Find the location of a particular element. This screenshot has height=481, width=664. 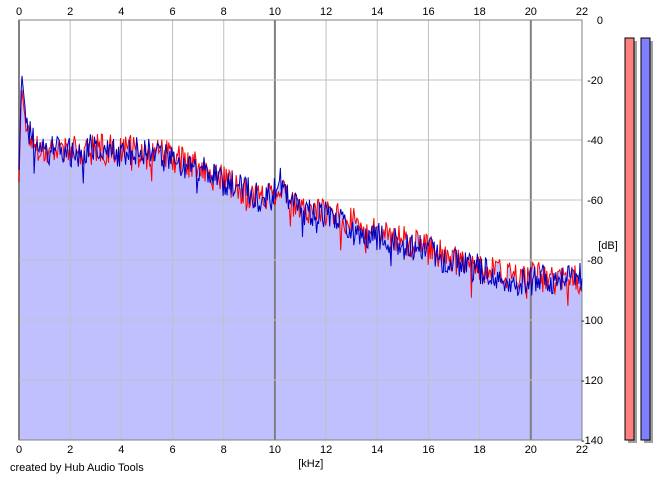

y-tick-label: 0 is located at coordinates (600, 21).